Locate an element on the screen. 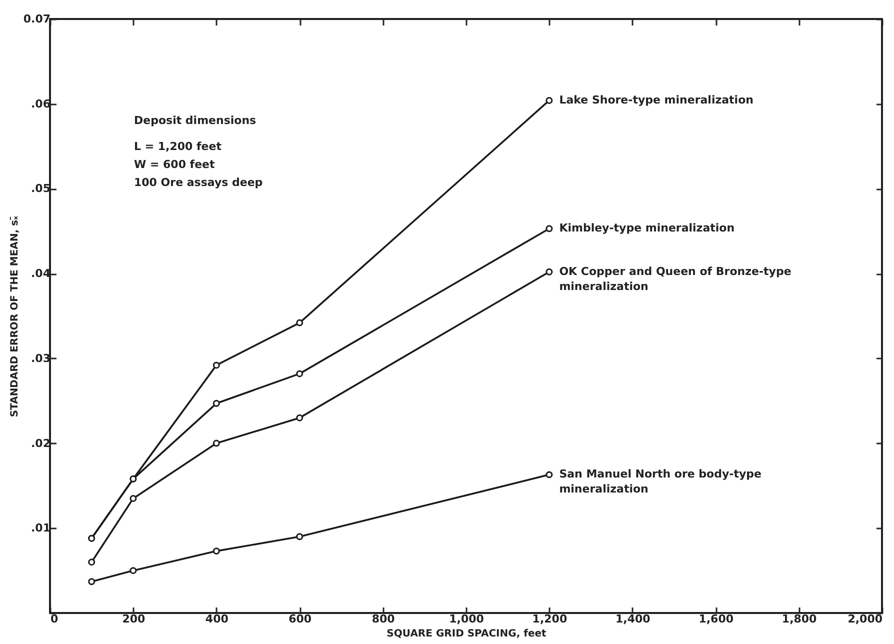  series-label: Lake Shore-type mineralization is located at coordinates (656, 99).